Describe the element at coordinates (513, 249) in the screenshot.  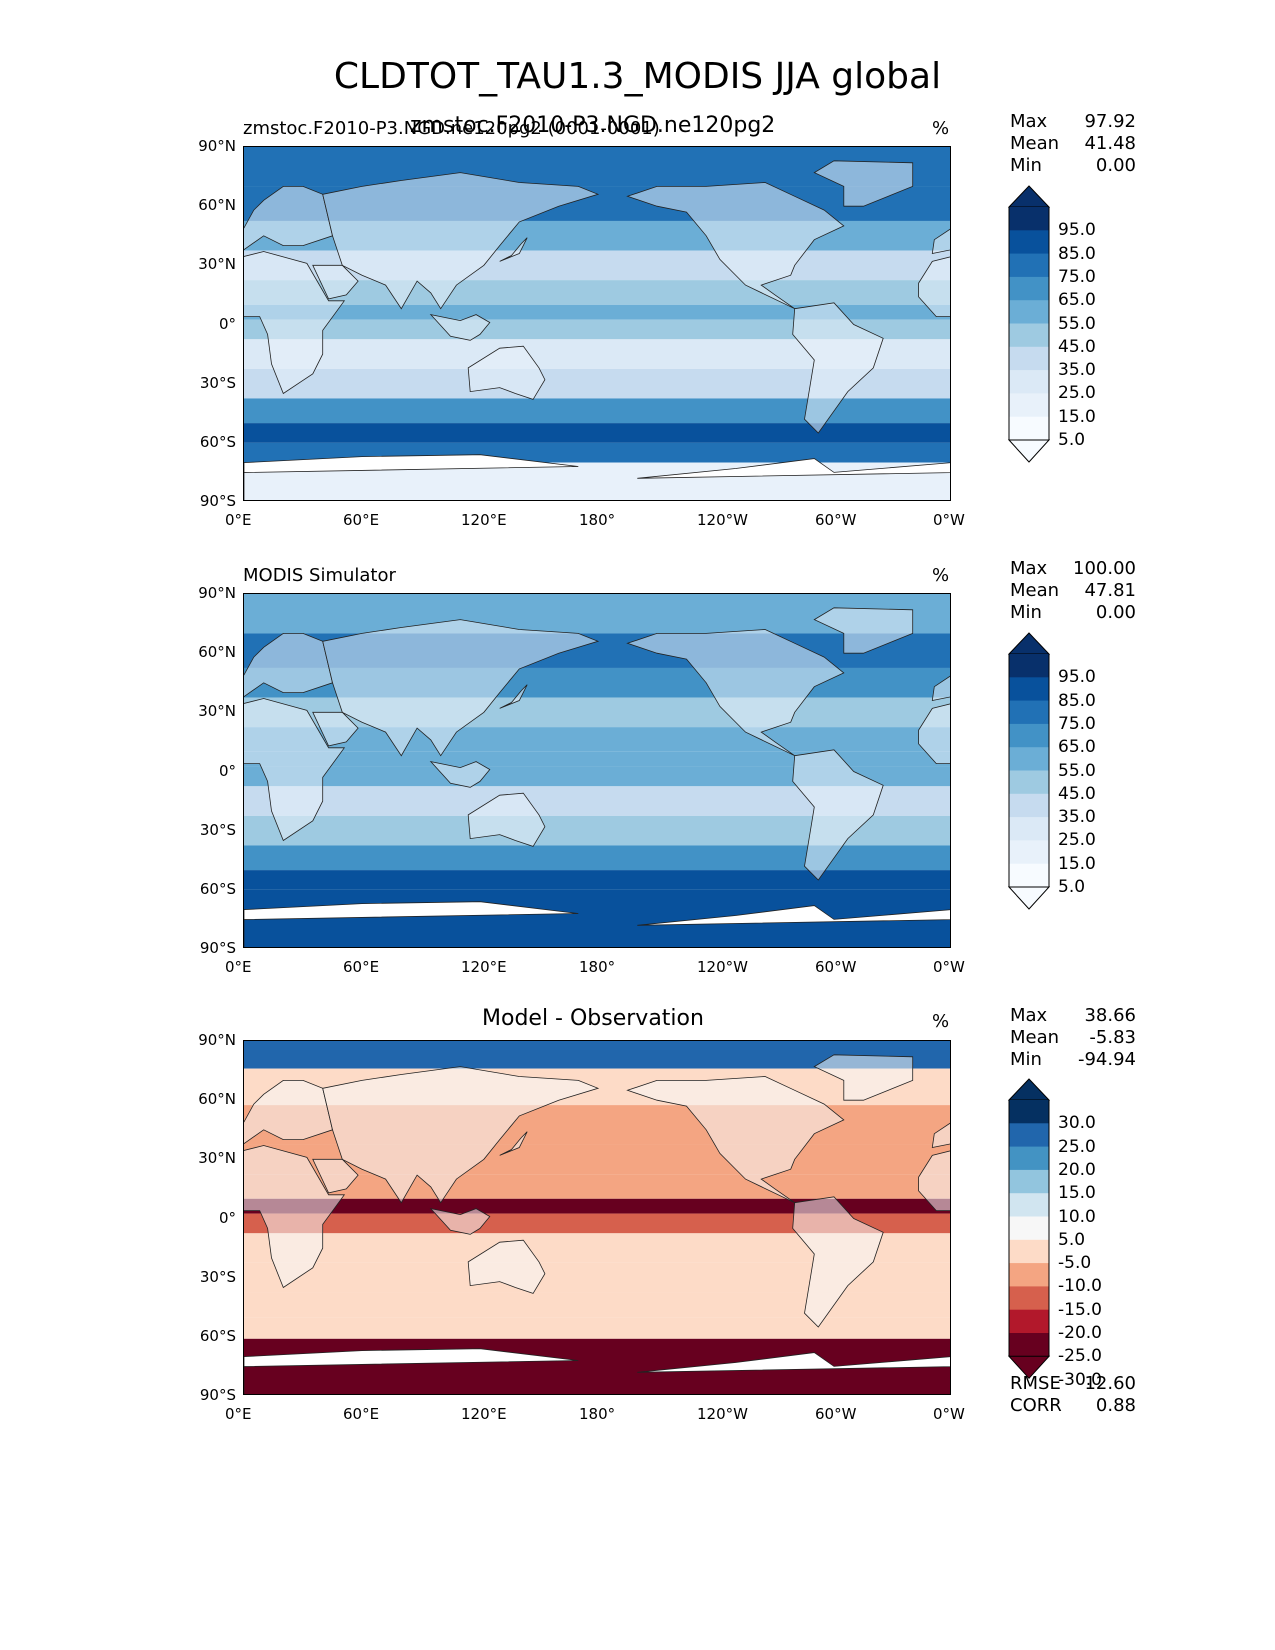
I see `coastline-japan` at that location.